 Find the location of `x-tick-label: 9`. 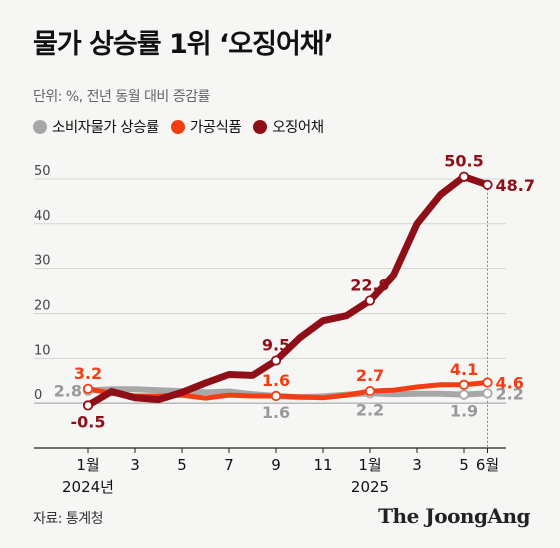

x-tick-label: 9 is located at coordinates (276, 465).